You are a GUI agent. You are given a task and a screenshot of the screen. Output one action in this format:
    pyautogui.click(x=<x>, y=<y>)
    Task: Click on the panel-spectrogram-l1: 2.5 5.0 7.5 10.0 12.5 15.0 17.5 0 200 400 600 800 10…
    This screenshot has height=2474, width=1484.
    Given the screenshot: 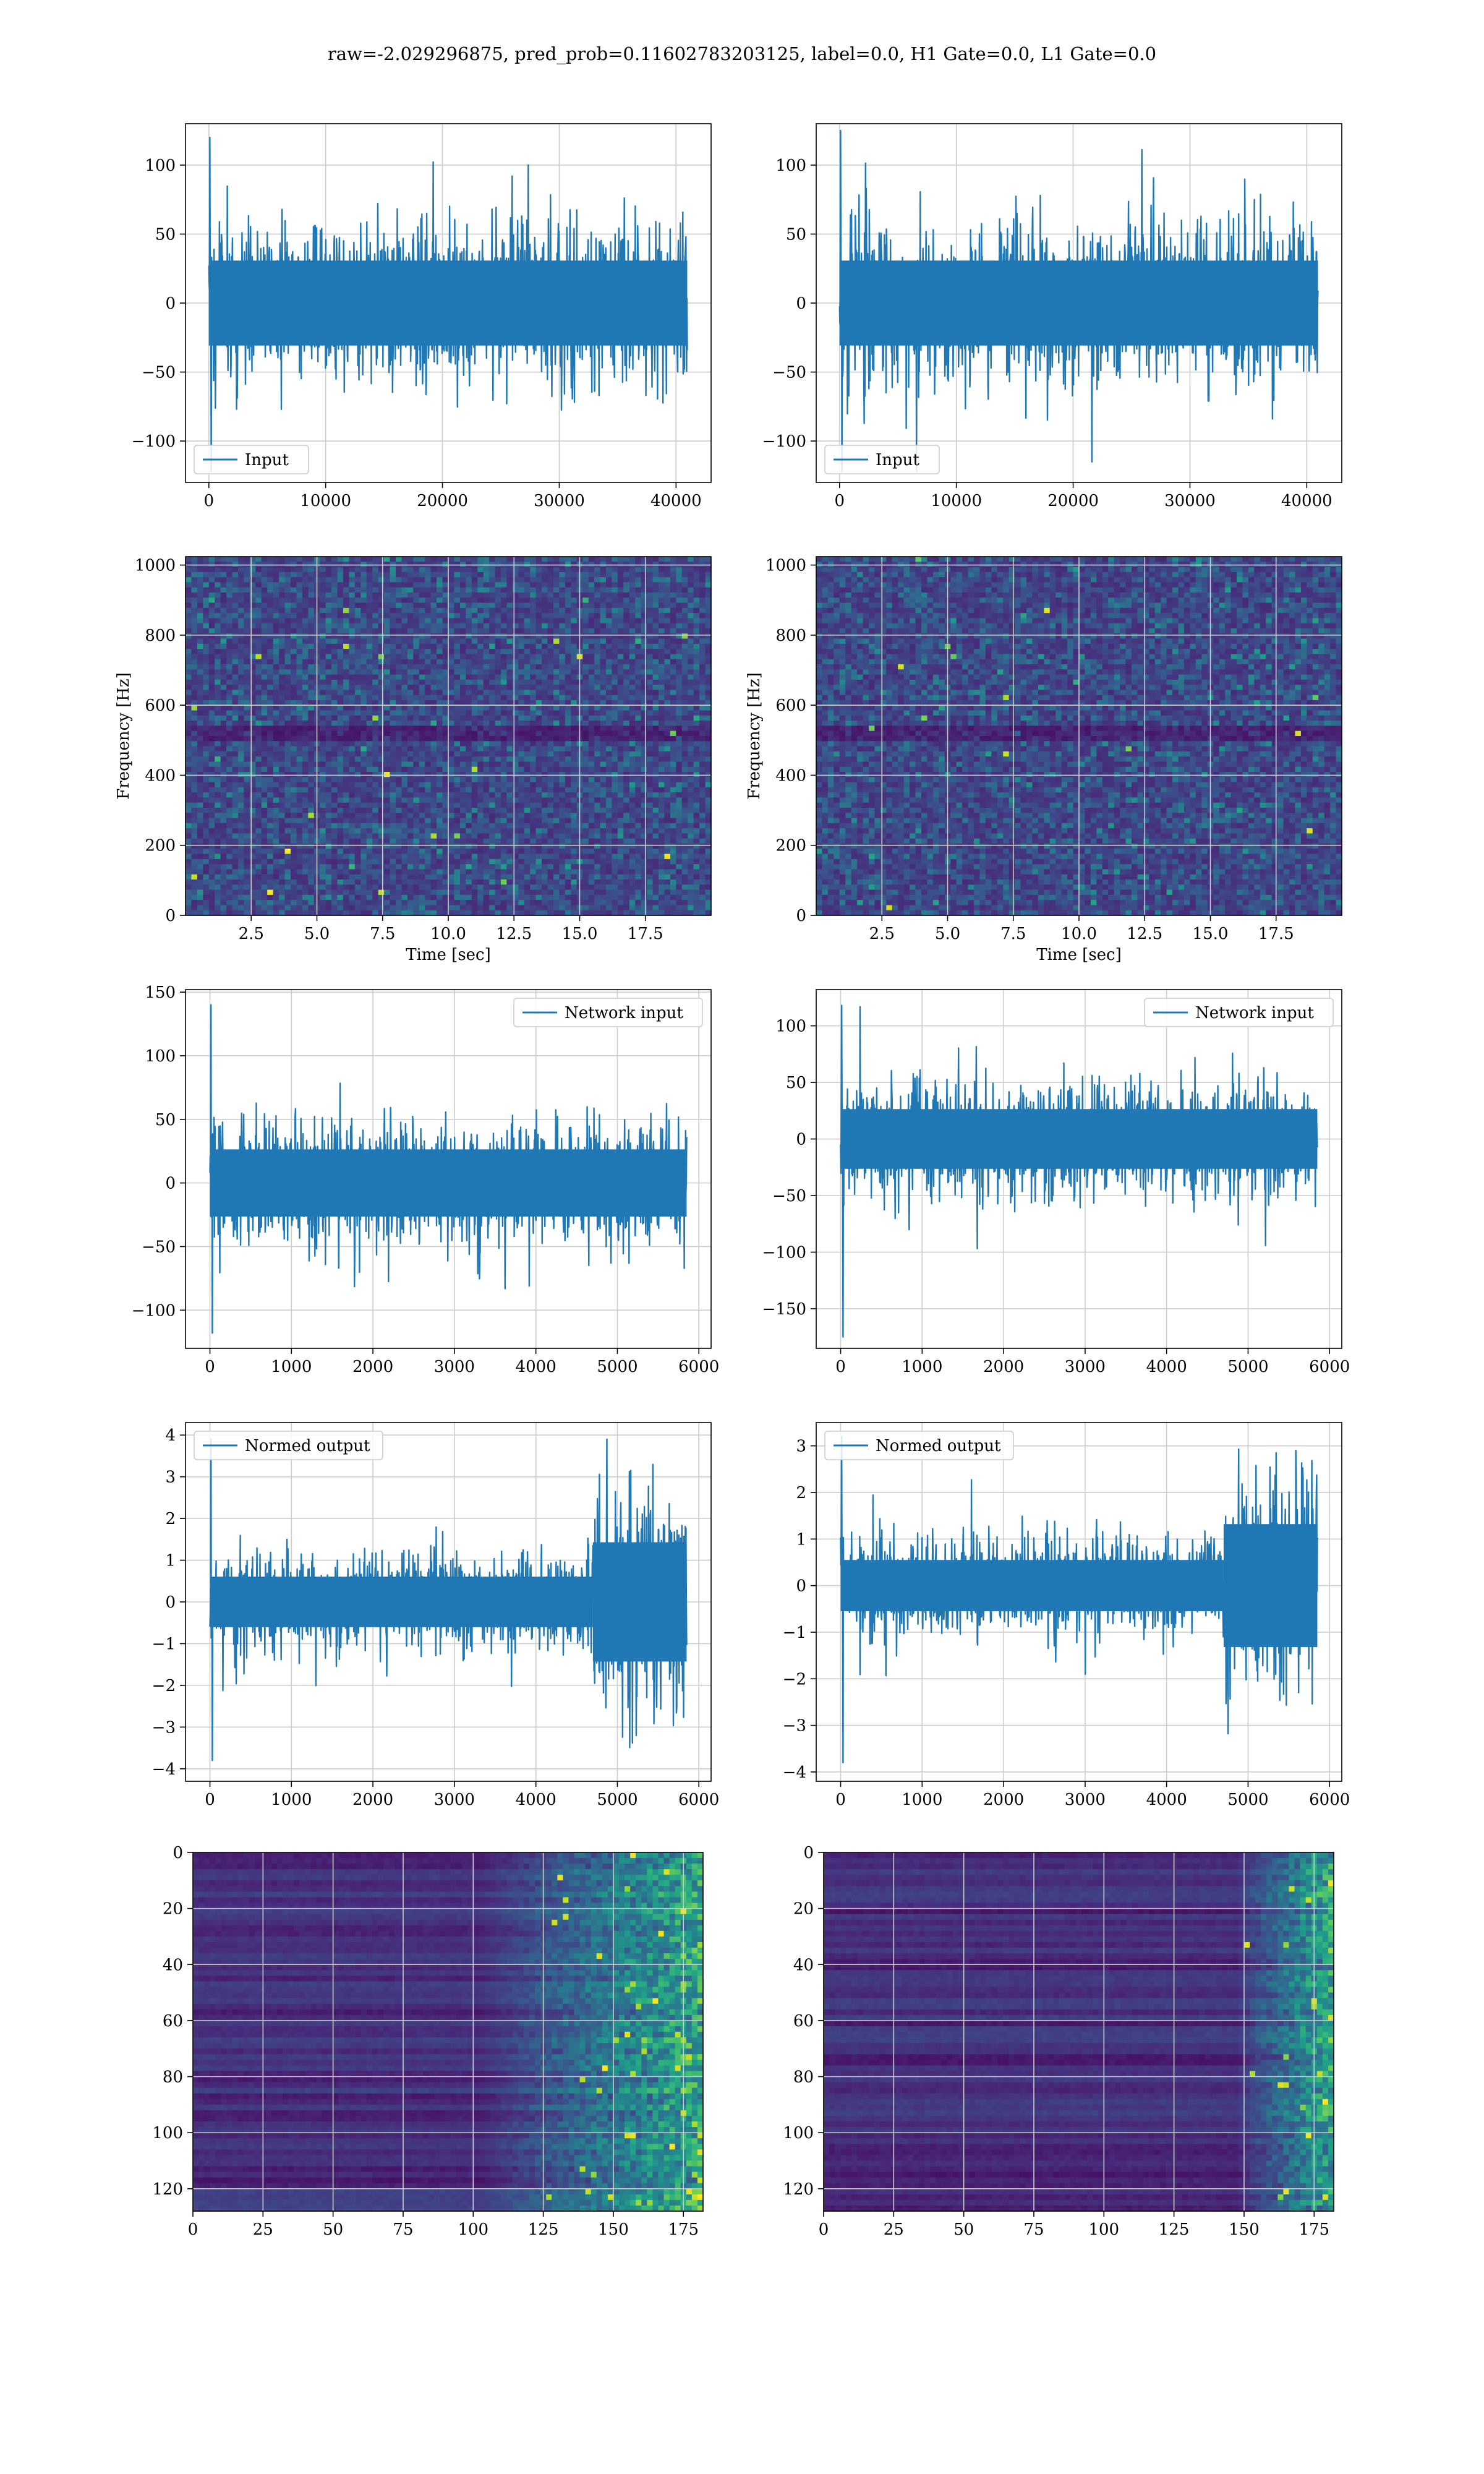 What is the action you would take?
    pyautogui.click(x=1043, y=760)
    